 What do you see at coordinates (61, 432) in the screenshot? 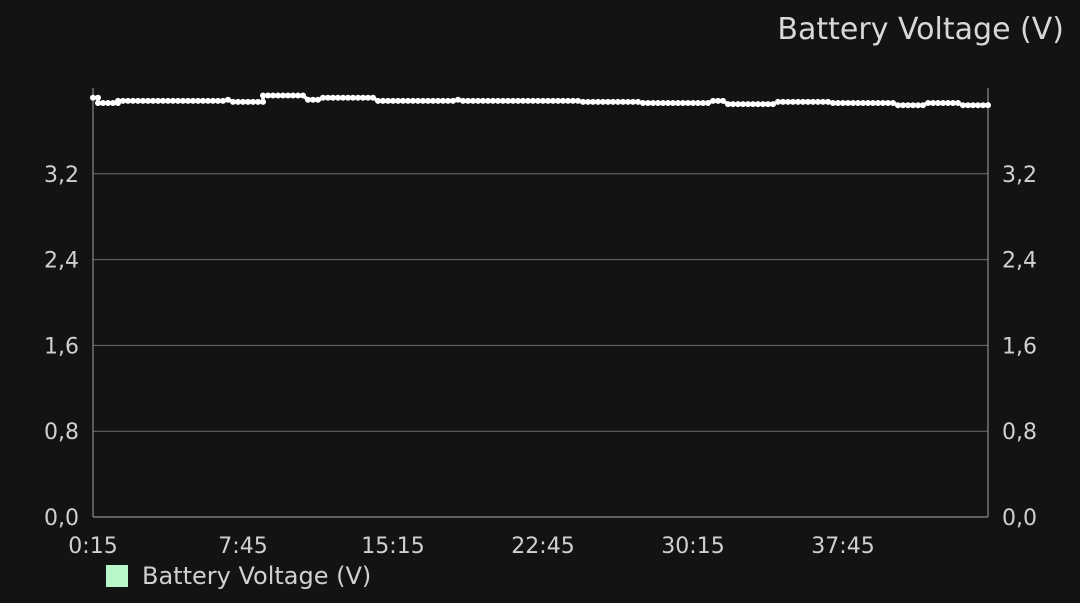
I see `y-tick-label-left: 0,8` at bounding box center [61, 432].